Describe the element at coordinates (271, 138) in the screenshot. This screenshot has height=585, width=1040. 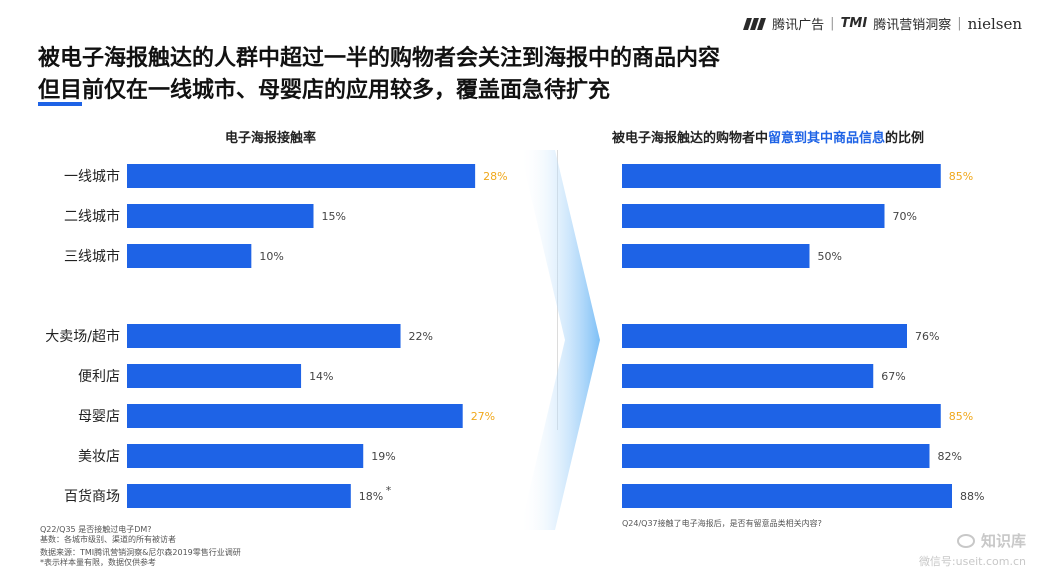
I see `left-chart-title: 电子海报接触率` at that location.